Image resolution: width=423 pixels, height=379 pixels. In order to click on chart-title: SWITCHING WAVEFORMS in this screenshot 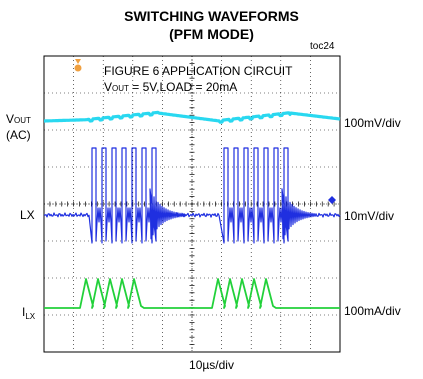, I will do `click(211, 16)`.